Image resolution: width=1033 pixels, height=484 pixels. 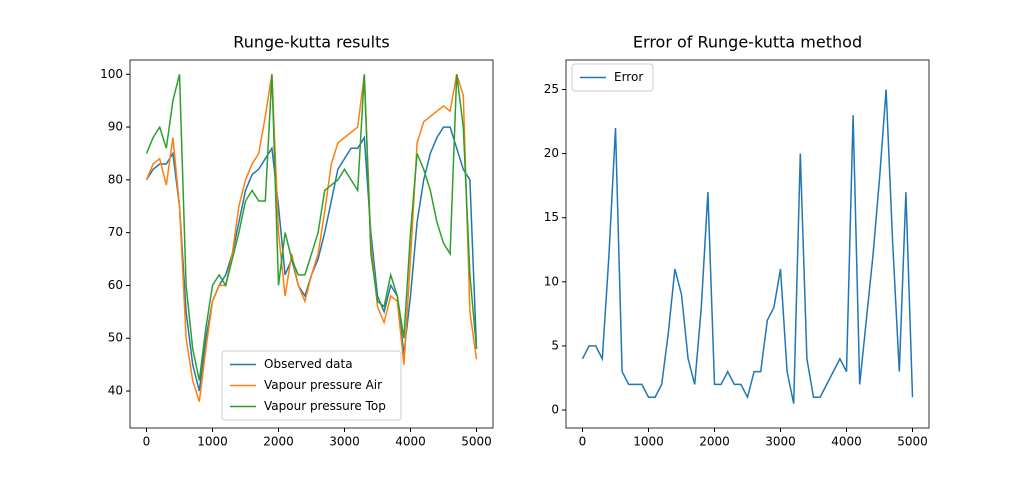 I want to click on legend-label: Error, so click(x=628, y=77).